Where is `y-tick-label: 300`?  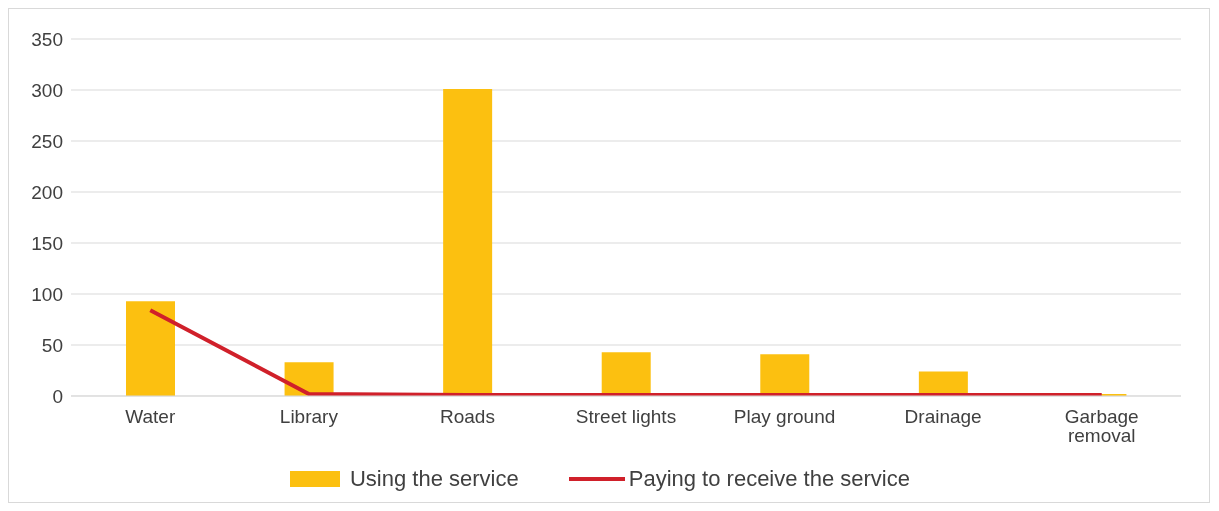 y-tick-label: 300 is located at coordinates (47, 90).